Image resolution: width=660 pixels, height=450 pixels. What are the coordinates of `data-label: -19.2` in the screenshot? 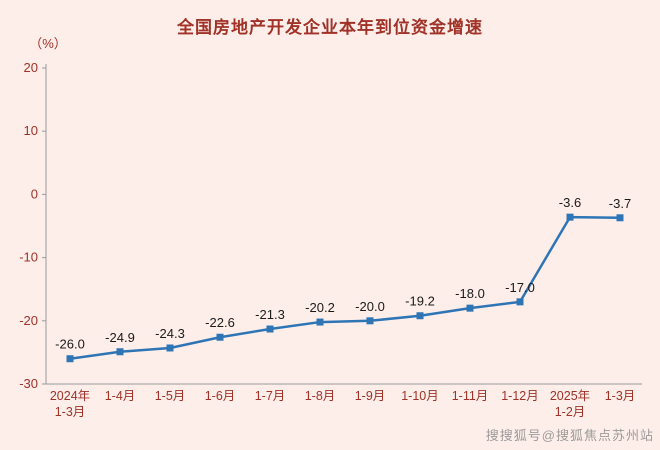 It's located at (420, 301).